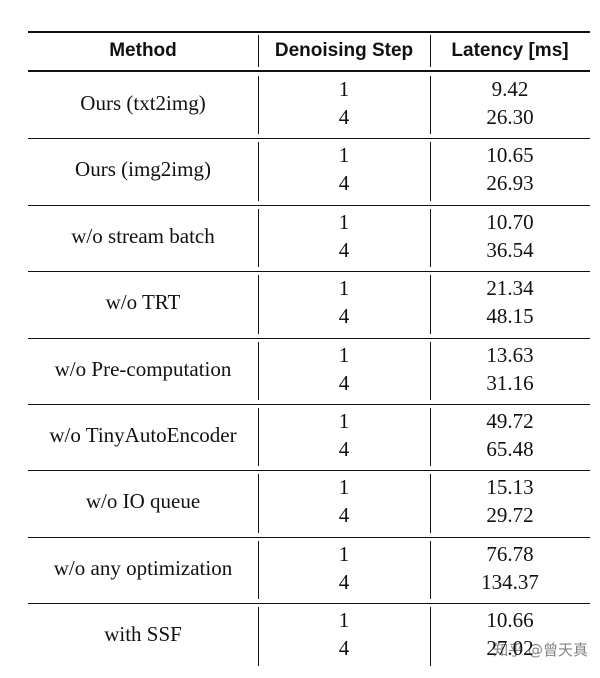 The width and height of the screenshot is (600, 678). What do you see at coordinates (143, 50) in the screenshot?
I see `header-method: Method` at bounding box center [143, 50].